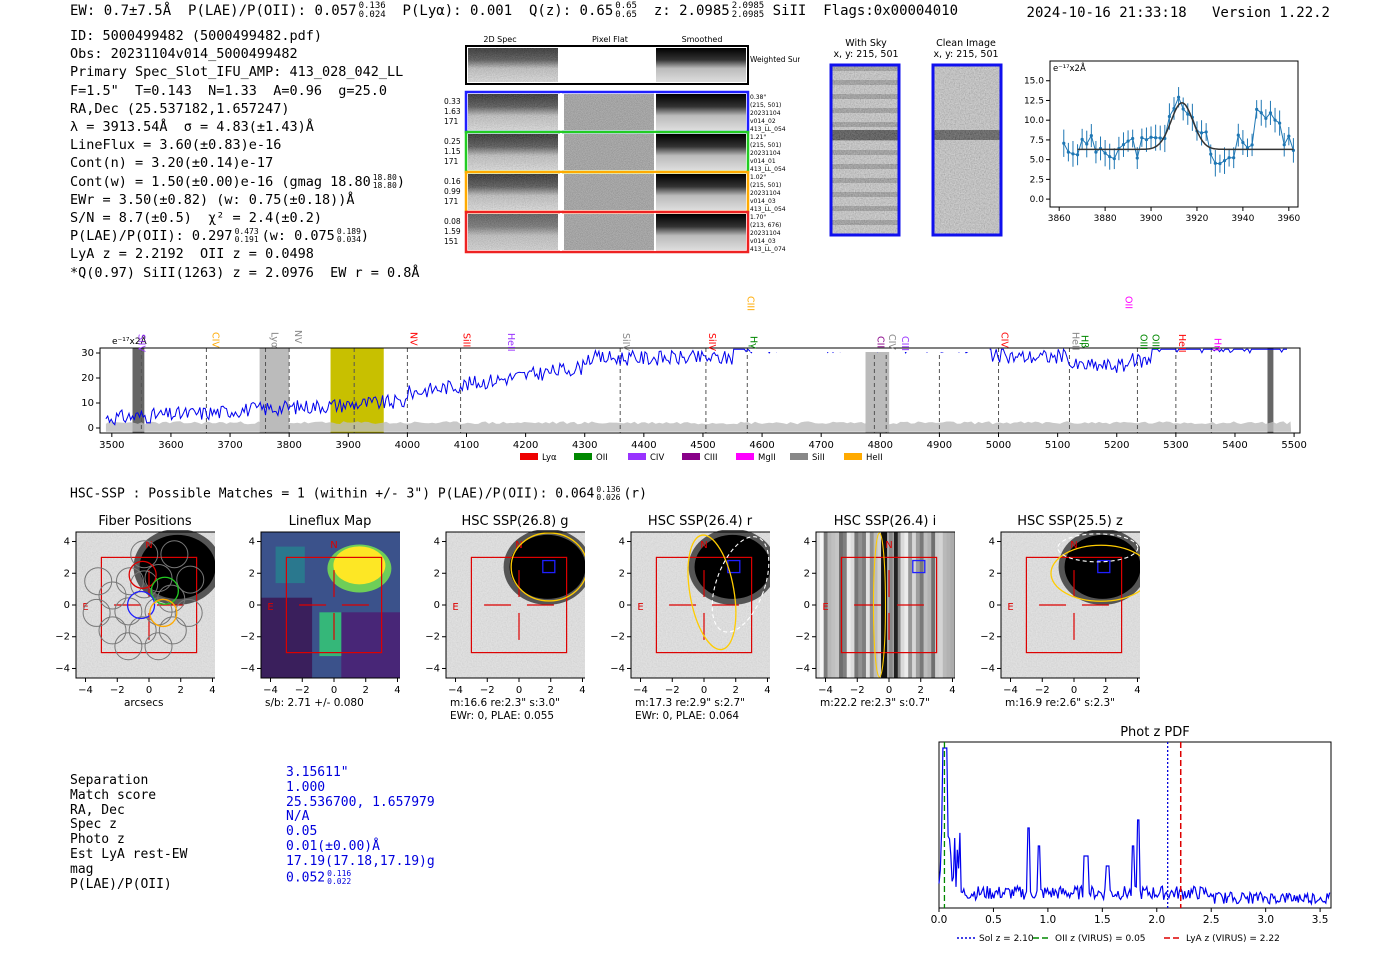 This screenshot has height=953, width=1400. What do you see at coordinates (357, 390) in the screenshot?
I see `lya-highlight-region` at bounding box center [357, 390].